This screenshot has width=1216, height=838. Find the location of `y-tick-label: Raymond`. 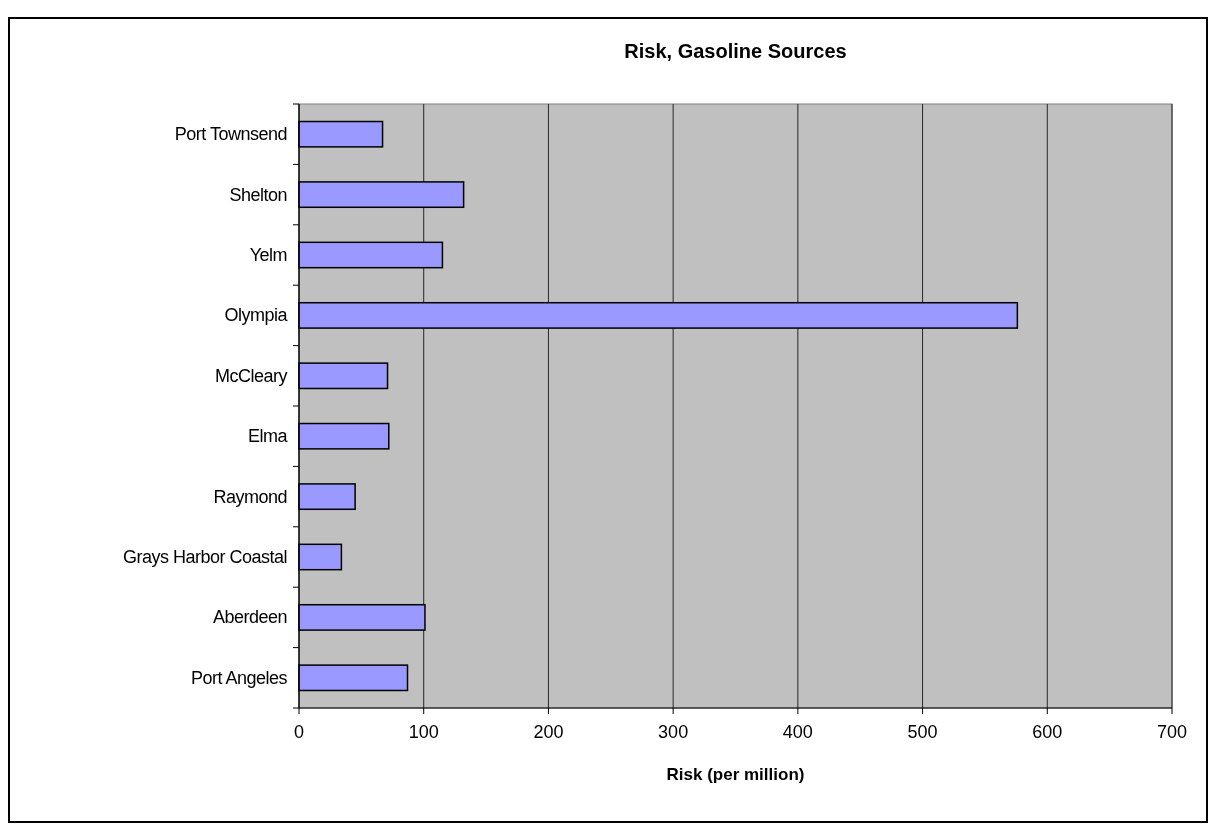

y-tick-label: Raymond is located at coordinates (250, 496).